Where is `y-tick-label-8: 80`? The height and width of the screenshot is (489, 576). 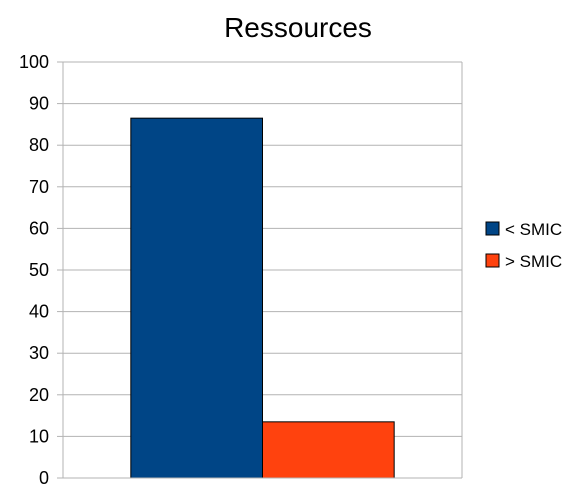 y-tick-label-8: 80 is located at coordinates (39, 145).